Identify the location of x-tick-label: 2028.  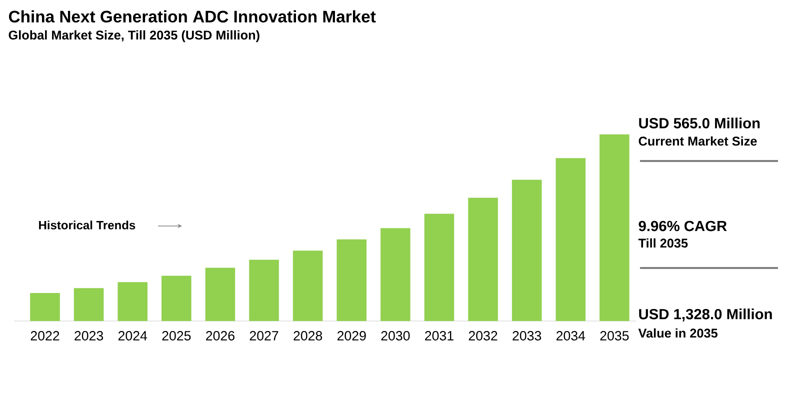
(308, 335).